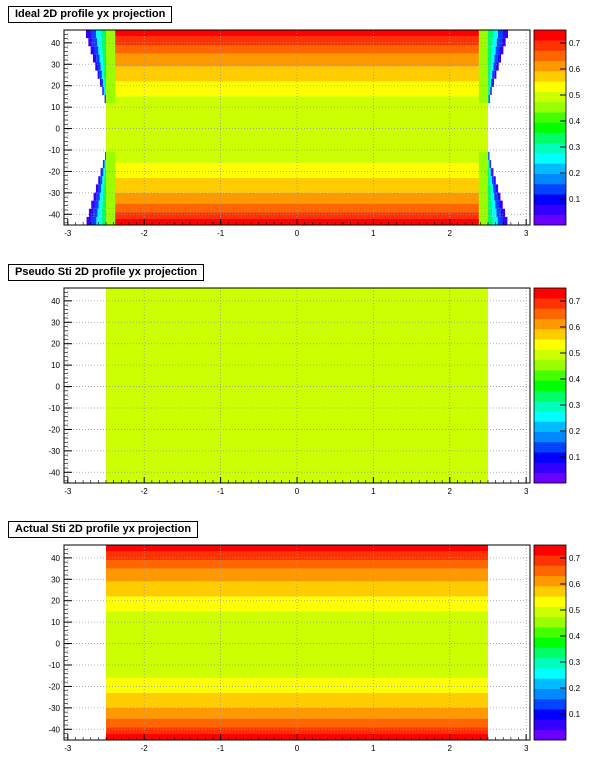  Describe the element at coordinates (58, 644) in the screenshot. I see `y-tick-label: 0` at that location.